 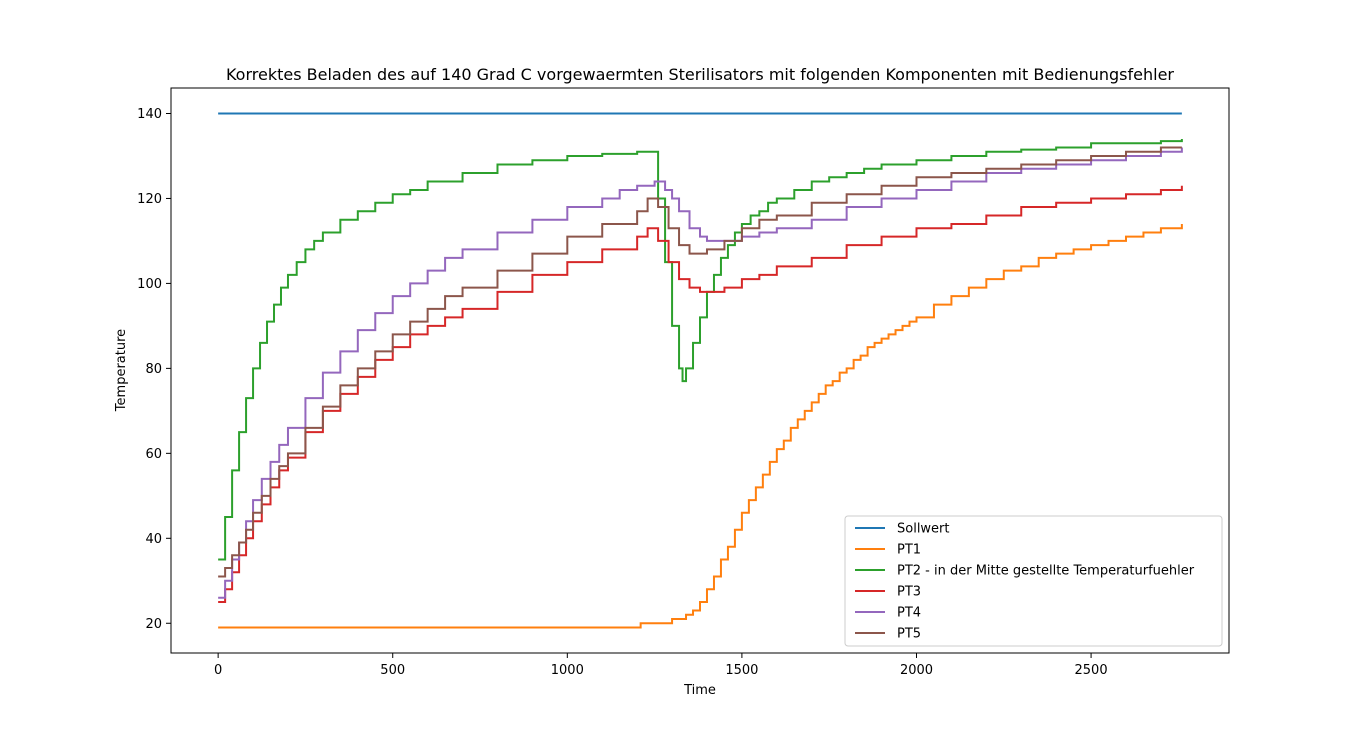 What do you see at coordinates (909, 592) in the screenshot?
I see `legend-label: PT3` at bounding box center [909, 592].